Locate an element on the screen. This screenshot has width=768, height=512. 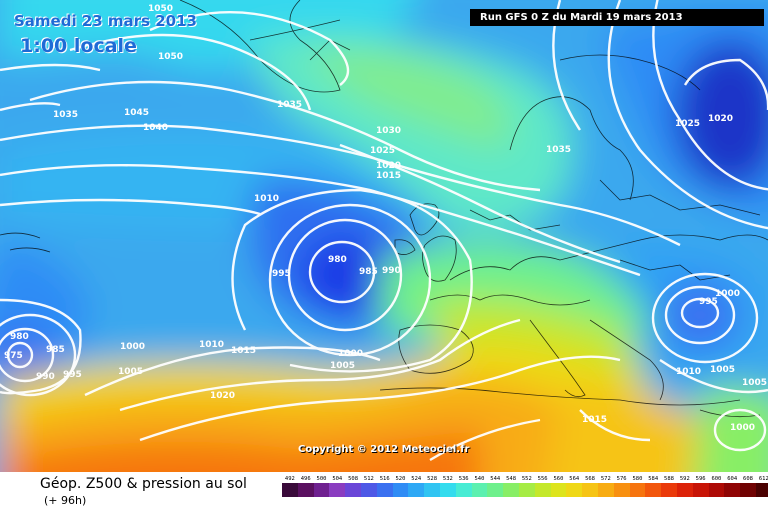
scale-label: 572 is located at coordinates (605, 479).